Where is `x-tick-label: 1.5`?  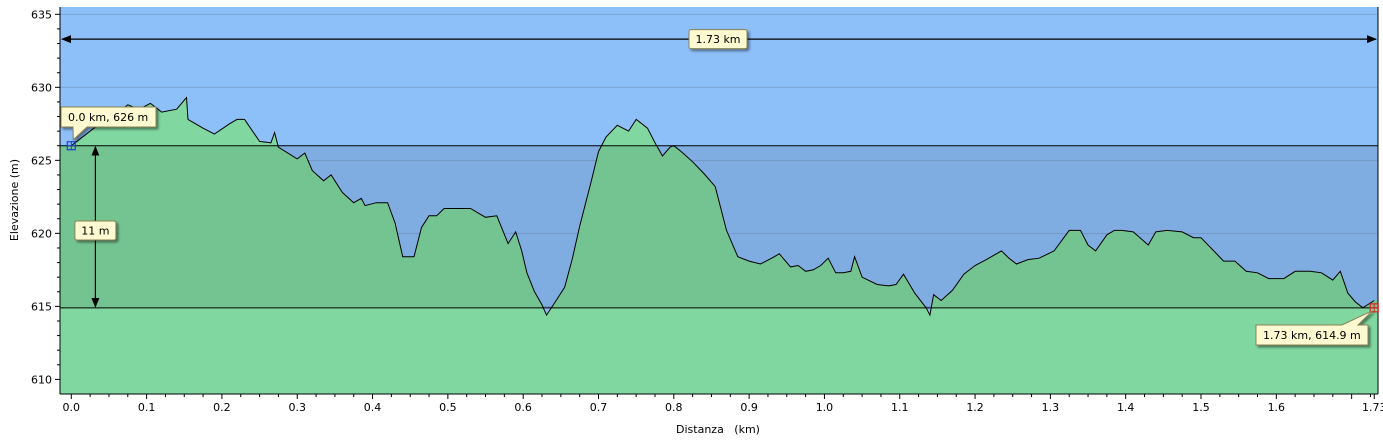
x-tick-label: 1.5 is located at coordinates (1201, 407).